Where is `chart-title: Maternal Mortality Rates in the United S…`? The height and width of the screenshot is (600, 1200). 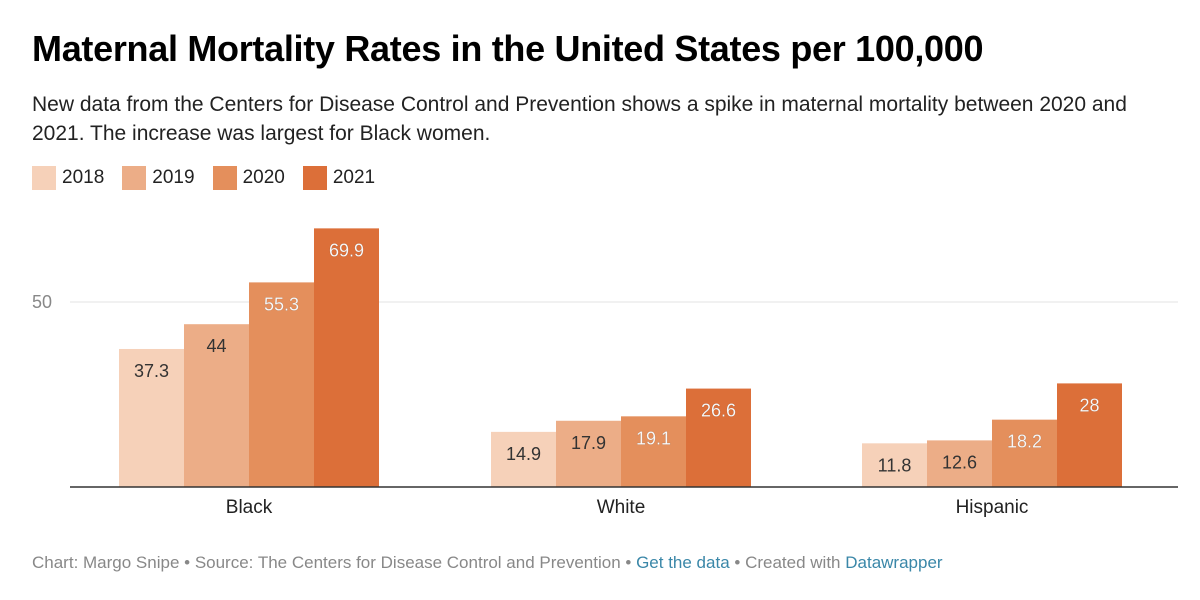 chart-title: Maternal Mortality Rates in the United S… is located at coordinates (508, 48).